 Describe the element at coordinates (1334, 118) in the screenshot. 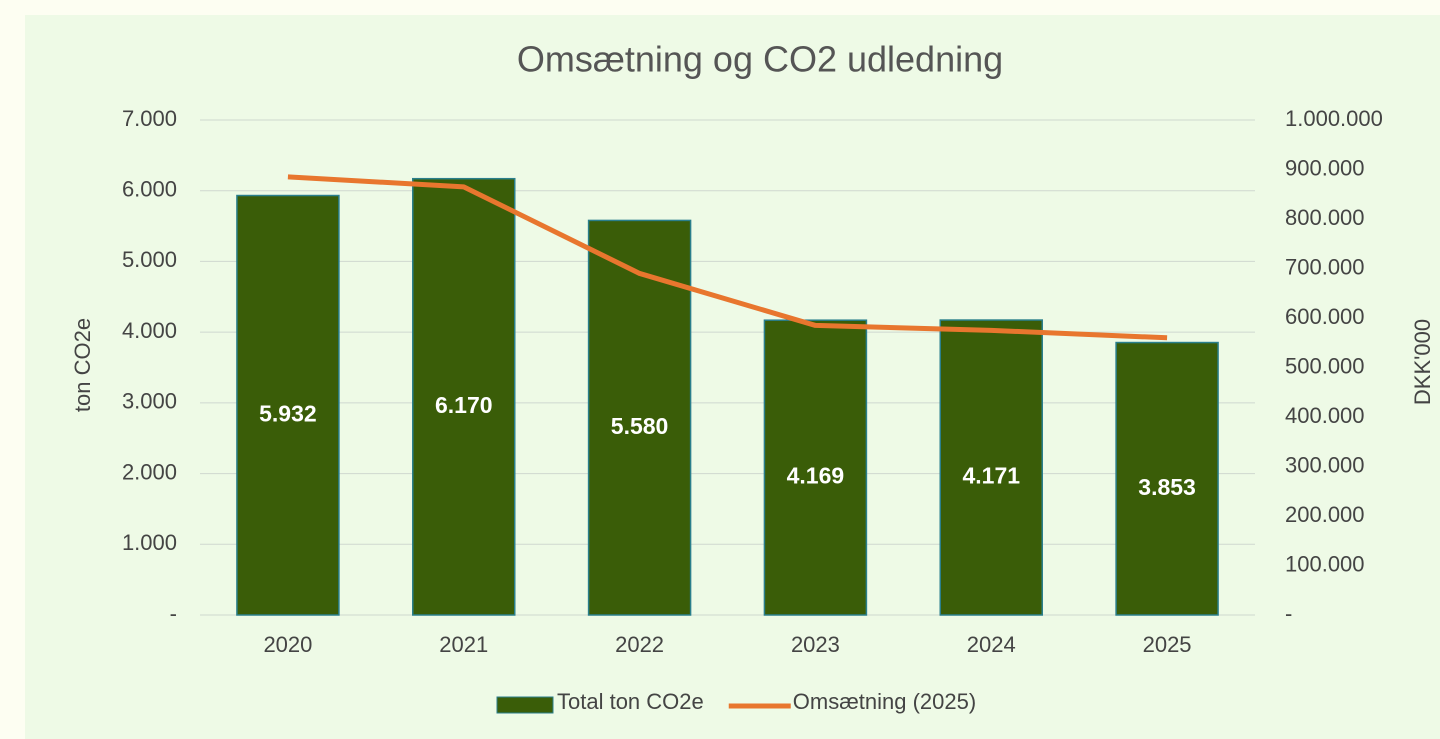

I see `y2-tick-label: 1.000.000` at that location.